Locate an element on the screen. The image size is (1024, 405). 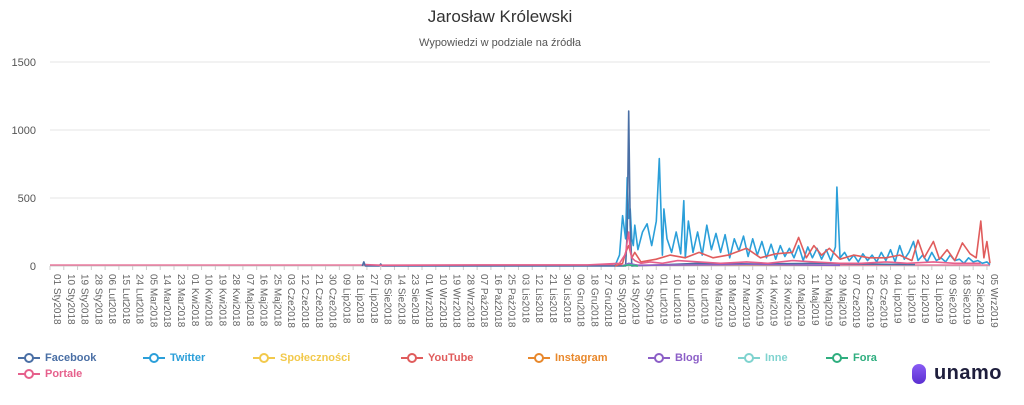
legend-item-facebook: Facebook is located at coordinates (57, 358).